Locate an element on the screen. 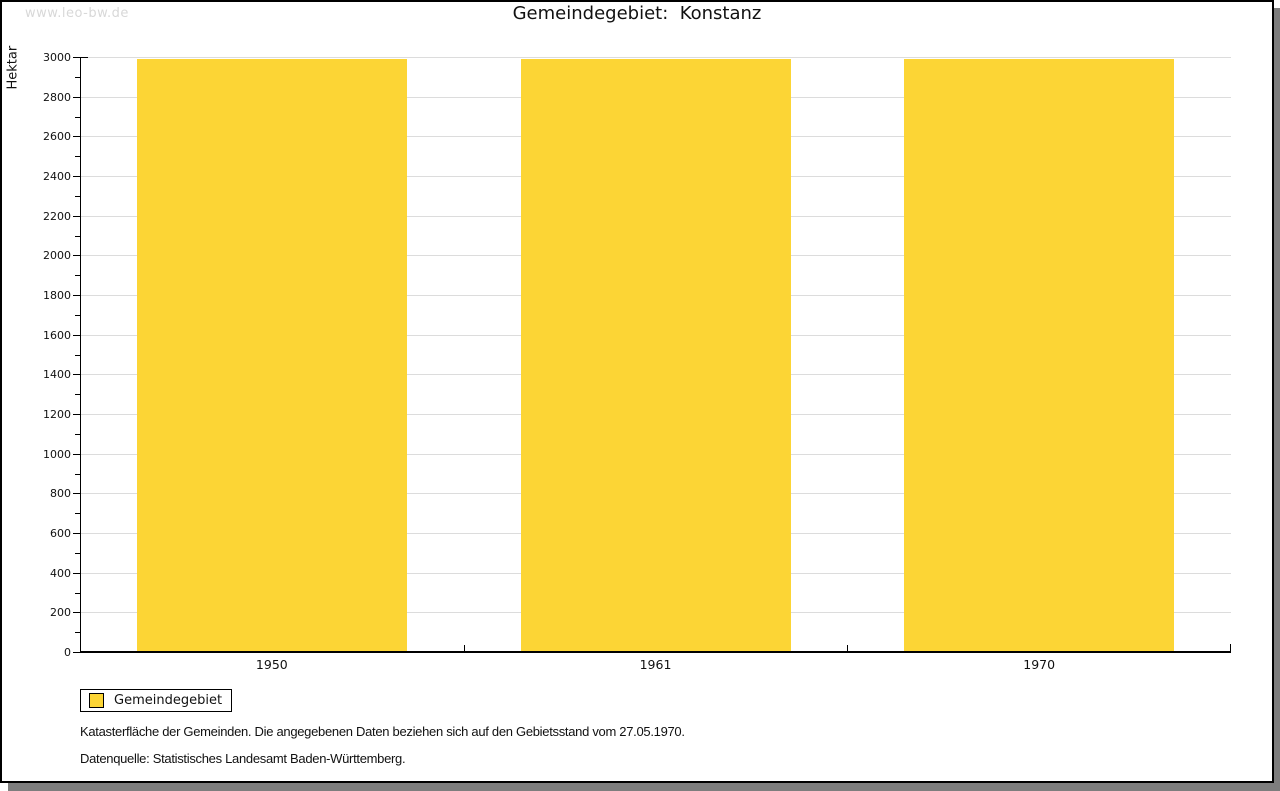 Image resolution: width=1280 pixels, height=791 pixels. watermark-leo-bw: www.leo-bw.de is located at coordinates (77, 13).